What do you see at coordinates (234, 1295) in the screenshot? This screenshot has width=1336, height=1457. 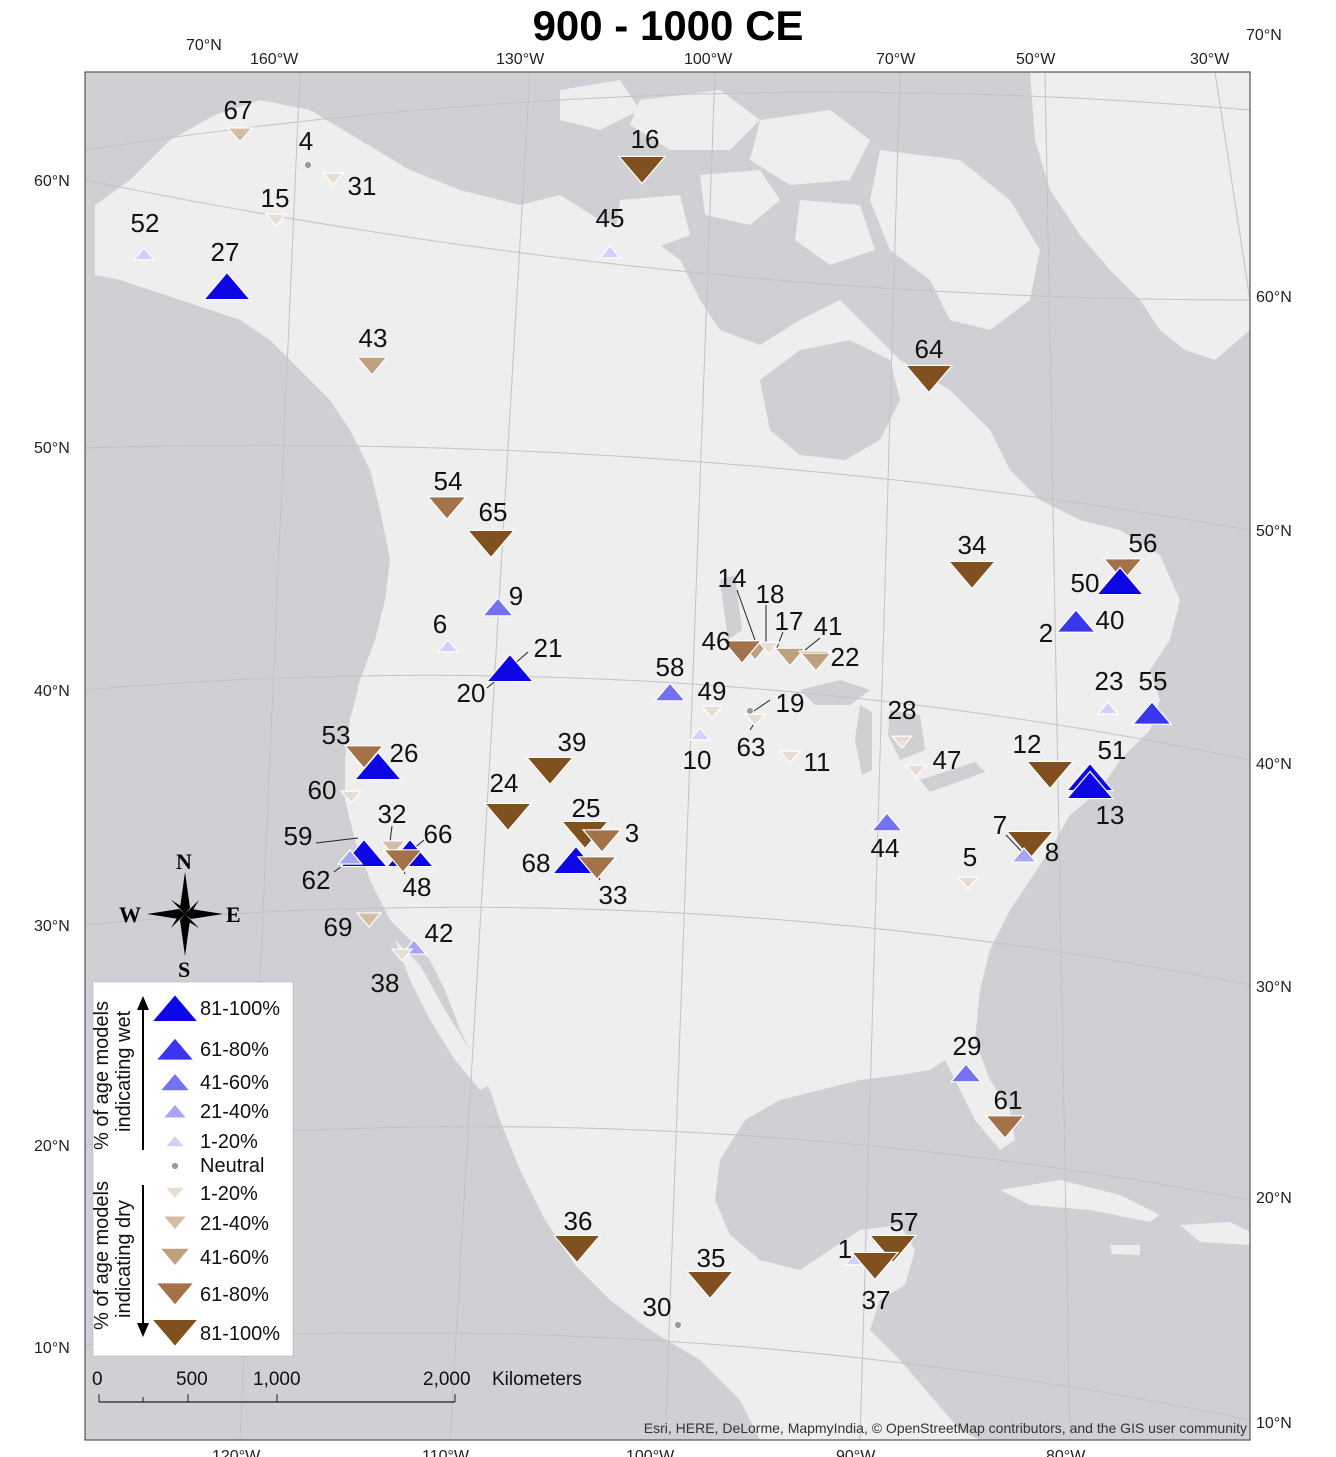 I see `legend-label-dry-4: 61-80%` at bounding box center [234, 1295].